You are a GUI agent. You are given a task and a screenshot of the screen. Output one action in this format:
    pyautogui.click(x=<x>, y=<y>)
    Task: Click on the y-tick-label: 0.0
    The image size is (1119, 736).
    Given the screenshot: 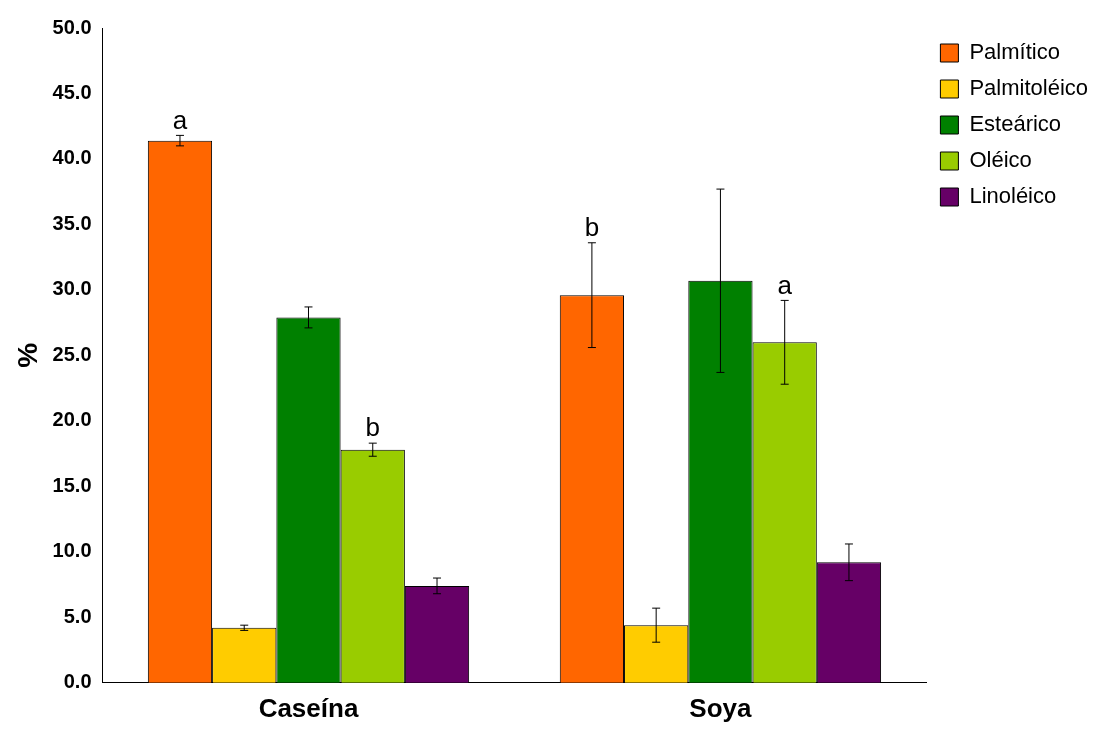 What is the action you would take?
    pyautogui.click(x=77, y=681)
    